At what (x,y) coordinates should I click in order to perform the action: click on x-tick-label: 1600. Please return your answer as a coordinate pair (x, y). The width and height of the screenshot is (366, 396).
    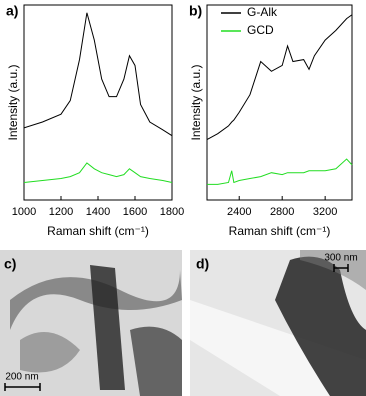
    Looking at the image, I should click on (135, 212).